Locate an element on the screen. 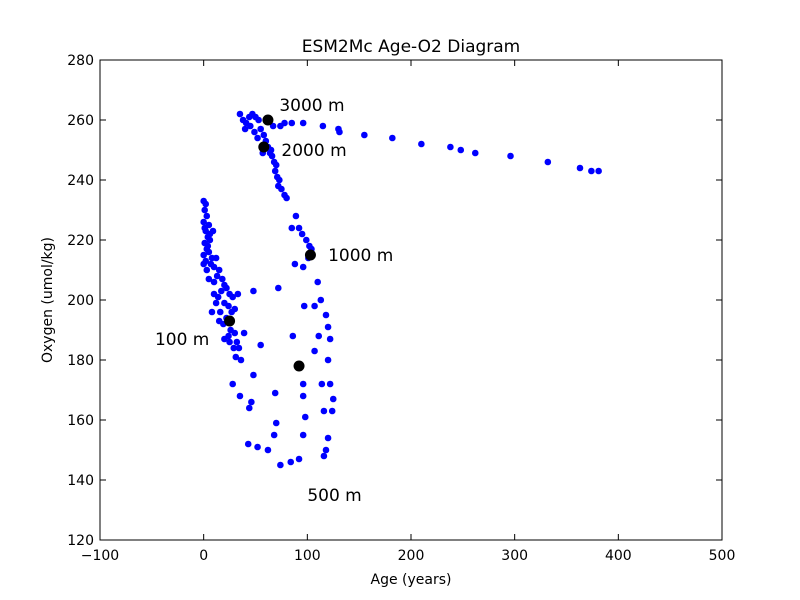  y-tick-label: 220 is located at coordinates (80, 241).